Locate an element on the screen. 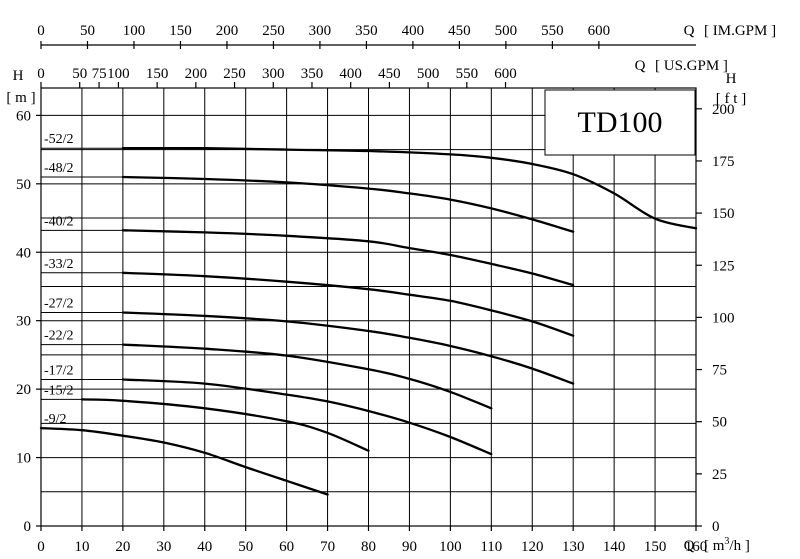 Image resolution: width=800 pixels, height=559 pixels. us-gpm-tick-label-7: 300 is located at coordinates (273, 74).